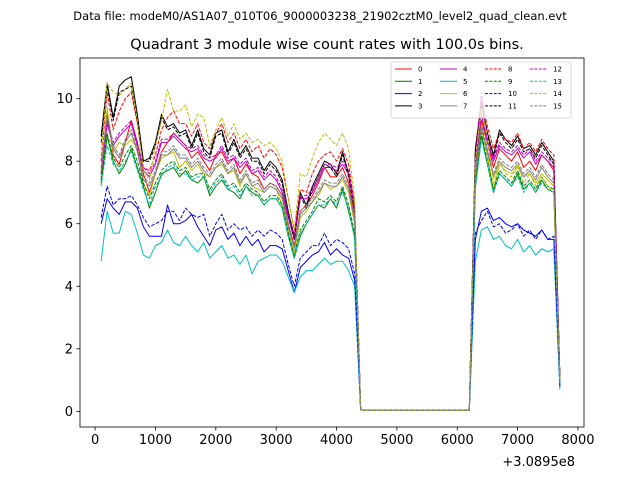 The height and width of the screenshot is (480, 640). I want to click on x-tick-label: 6000, so click(457, 440).